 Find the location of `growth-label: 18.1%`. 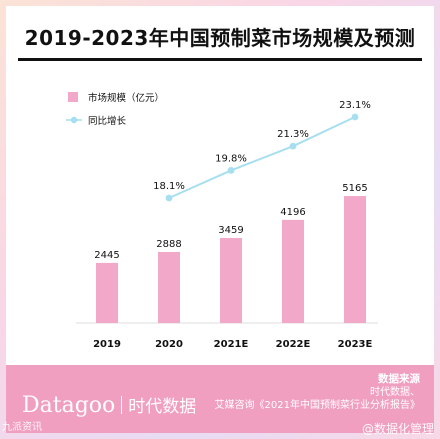

growth-label: 18.1% is located at coordinates (169, 186).